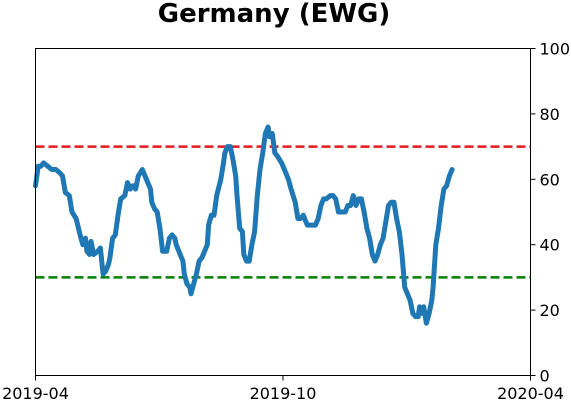 The width and height of the screenshot is (571, 402). Describe the element at coordinates (555, 49) in the screenshot. I see `y-tick-label: 100` at that location.